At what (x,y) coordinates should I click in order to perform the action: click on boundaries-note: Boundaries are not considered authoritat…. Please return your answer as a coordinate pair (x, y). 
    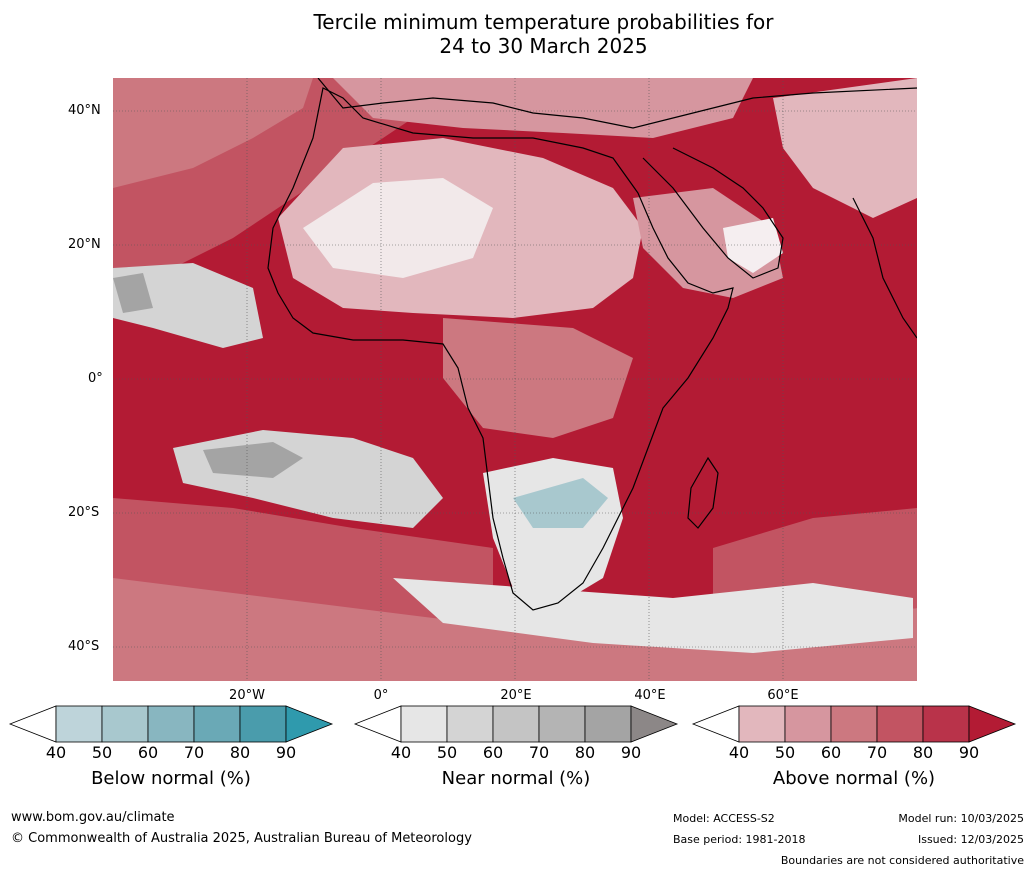
    Looking at the image, I should click on (902, 860).